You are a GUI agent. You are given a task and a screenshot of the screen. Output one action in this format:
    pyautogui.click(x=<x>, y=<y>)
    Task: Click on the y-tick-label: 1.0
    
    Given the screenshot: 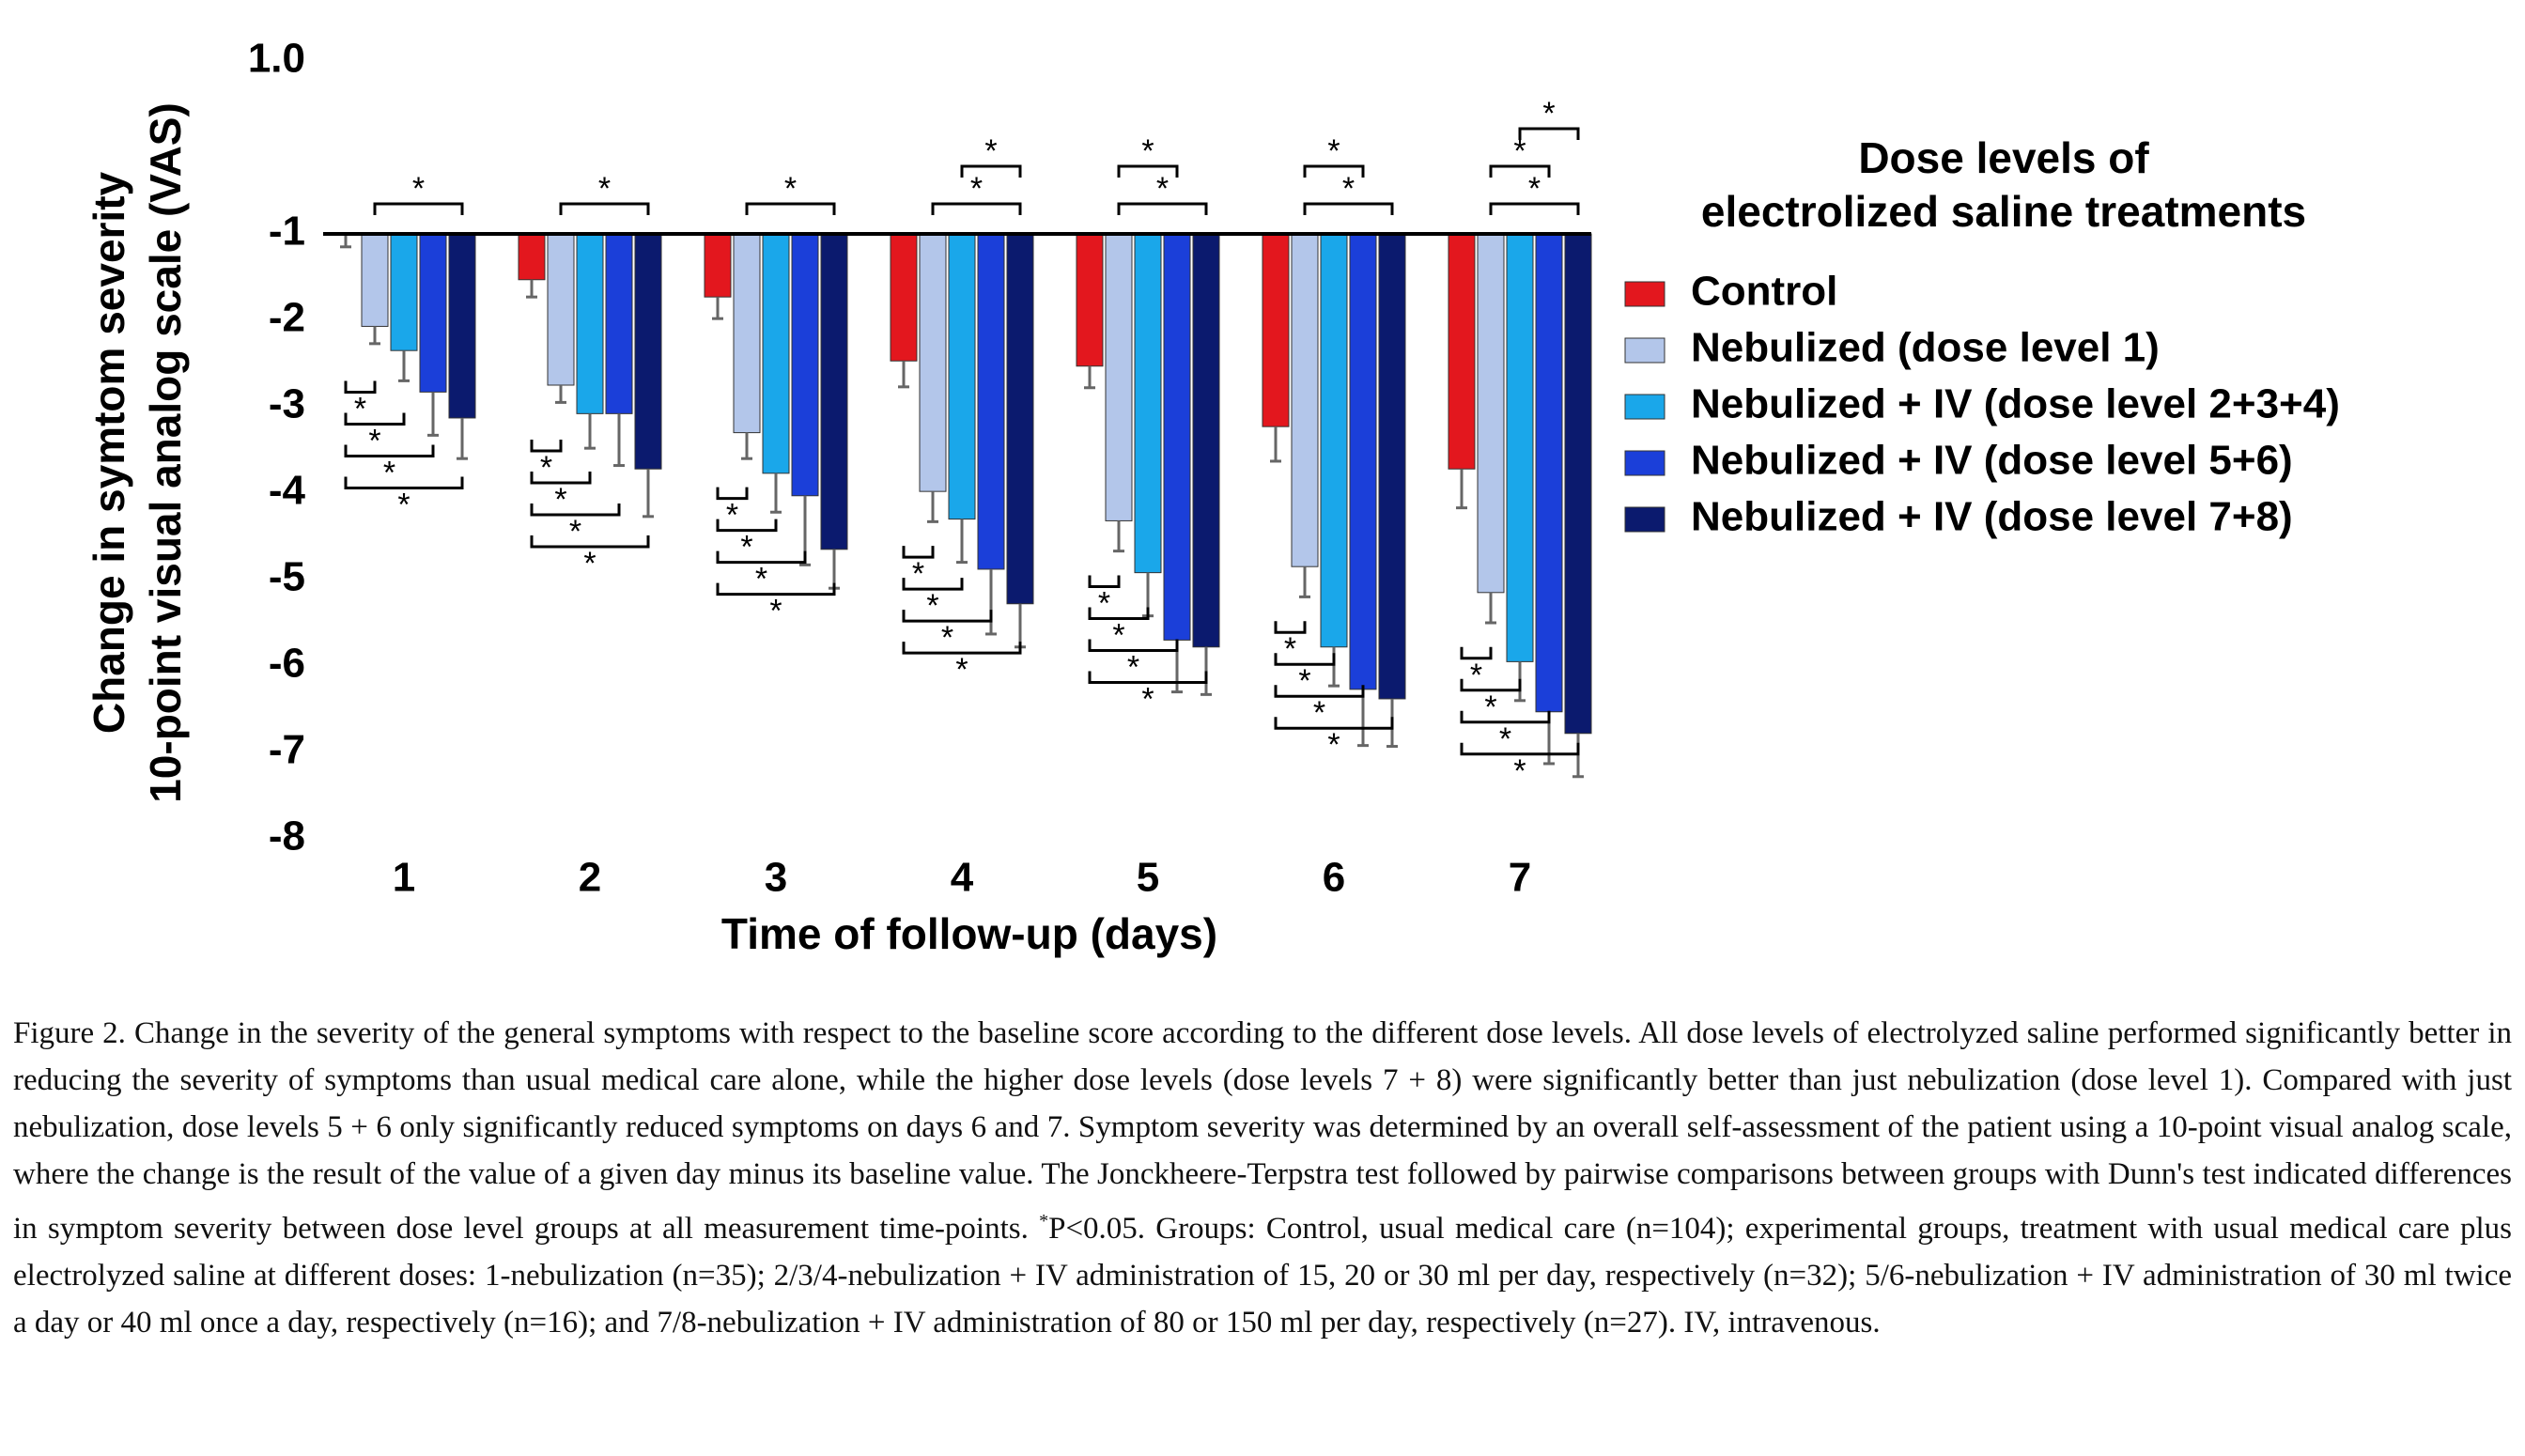 What is the action you would take?
    pyautogui.click(x=277, y=59)
    